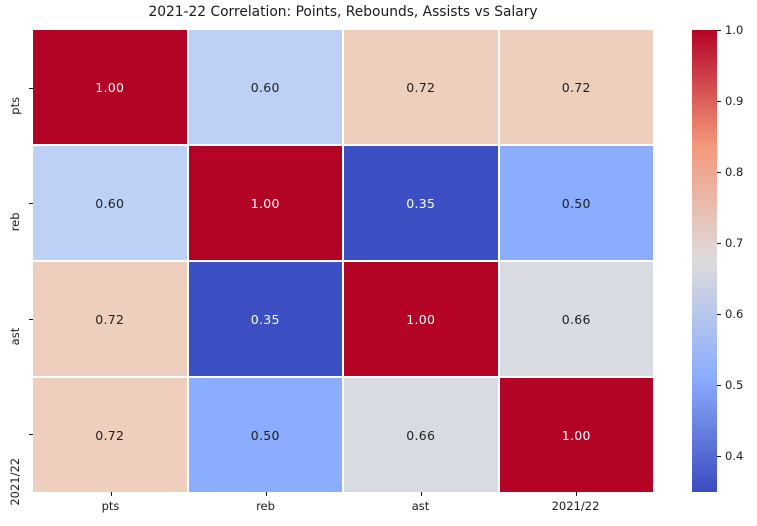 The height and width of the screenshot is (526, 757). Describe the element at coordinates (576, 203) in the screenshot. I see `heatmap-cell-reb-2021/22: 0.50` at that location.